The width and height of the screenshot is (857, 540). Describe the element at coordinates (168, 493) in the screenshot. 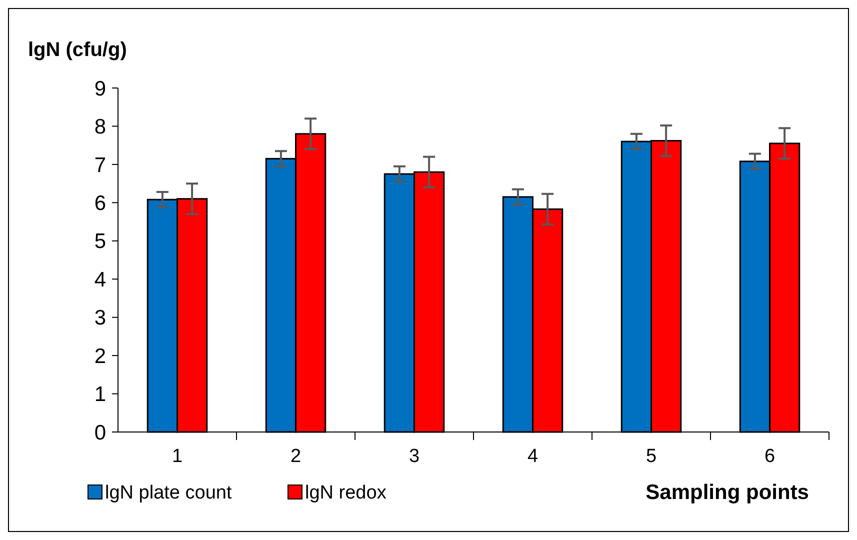

I see `legend-label: lgN plate count` at that location.